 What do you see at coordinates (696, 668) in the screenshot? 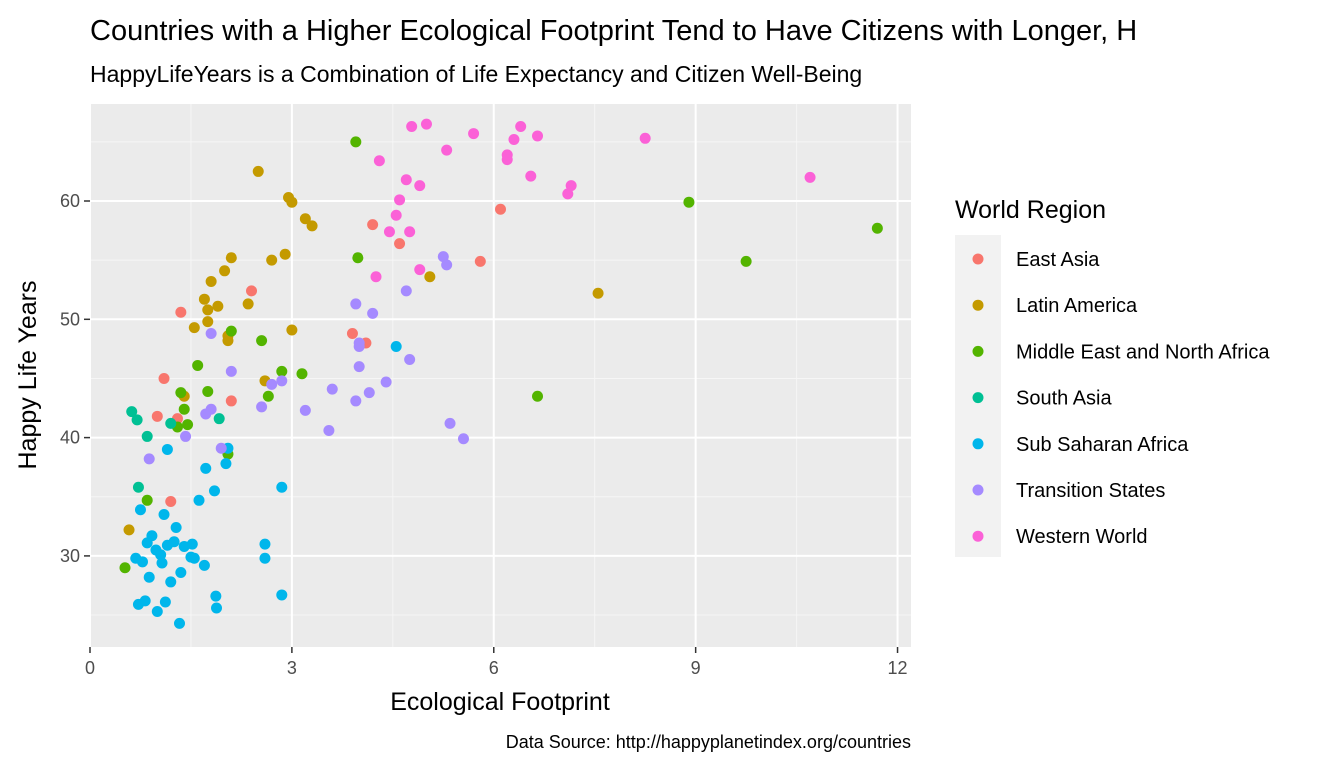
I see `x-tick-label: 9` at bounding box center [696, 668].